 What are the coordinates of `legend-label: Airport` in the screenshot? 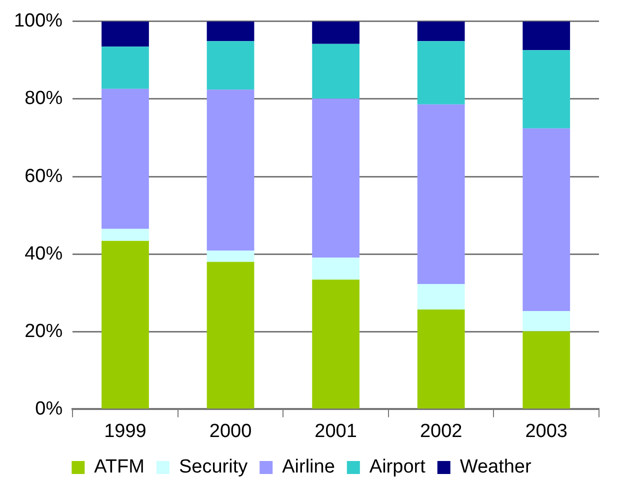 It's located at (397, 467).